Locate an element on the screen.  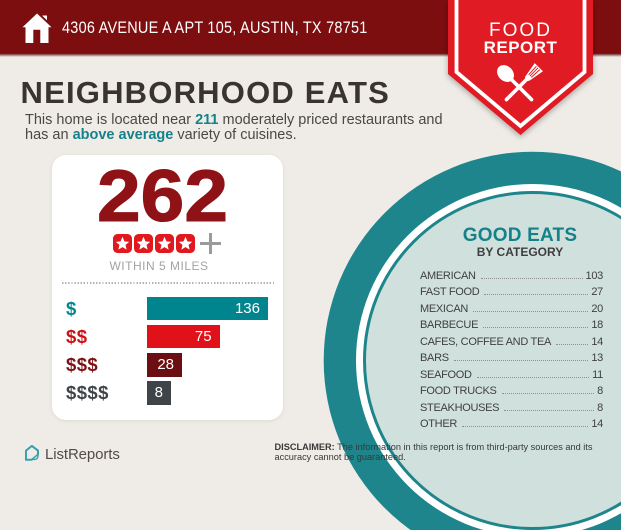
svg-text: FOOD is located at coordinates (520, 30).